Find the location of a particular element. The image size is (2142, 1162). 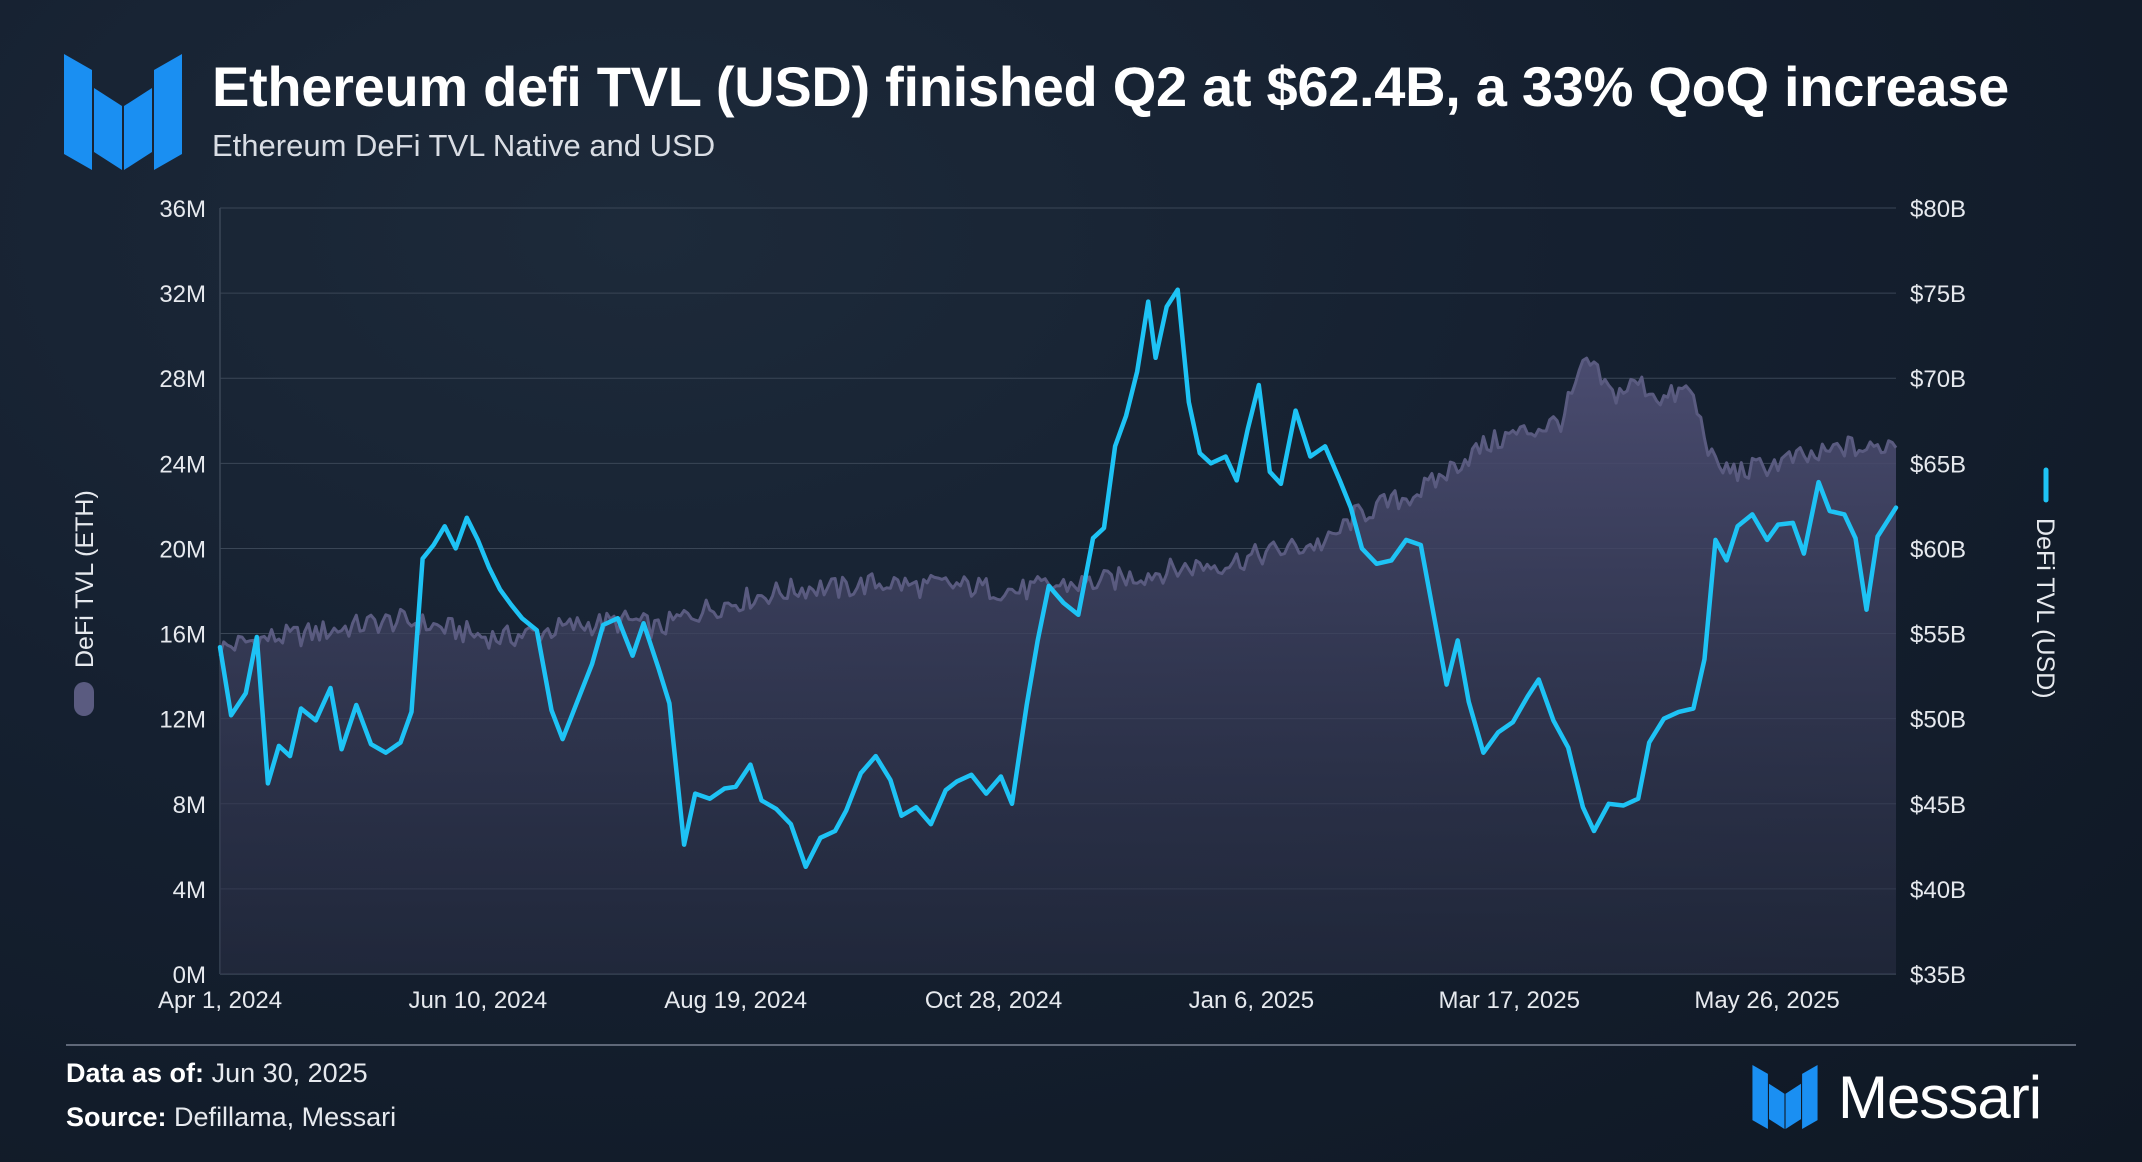

x-tick-label: Aug 19, 2024 is located at coordinates (735, 1000).